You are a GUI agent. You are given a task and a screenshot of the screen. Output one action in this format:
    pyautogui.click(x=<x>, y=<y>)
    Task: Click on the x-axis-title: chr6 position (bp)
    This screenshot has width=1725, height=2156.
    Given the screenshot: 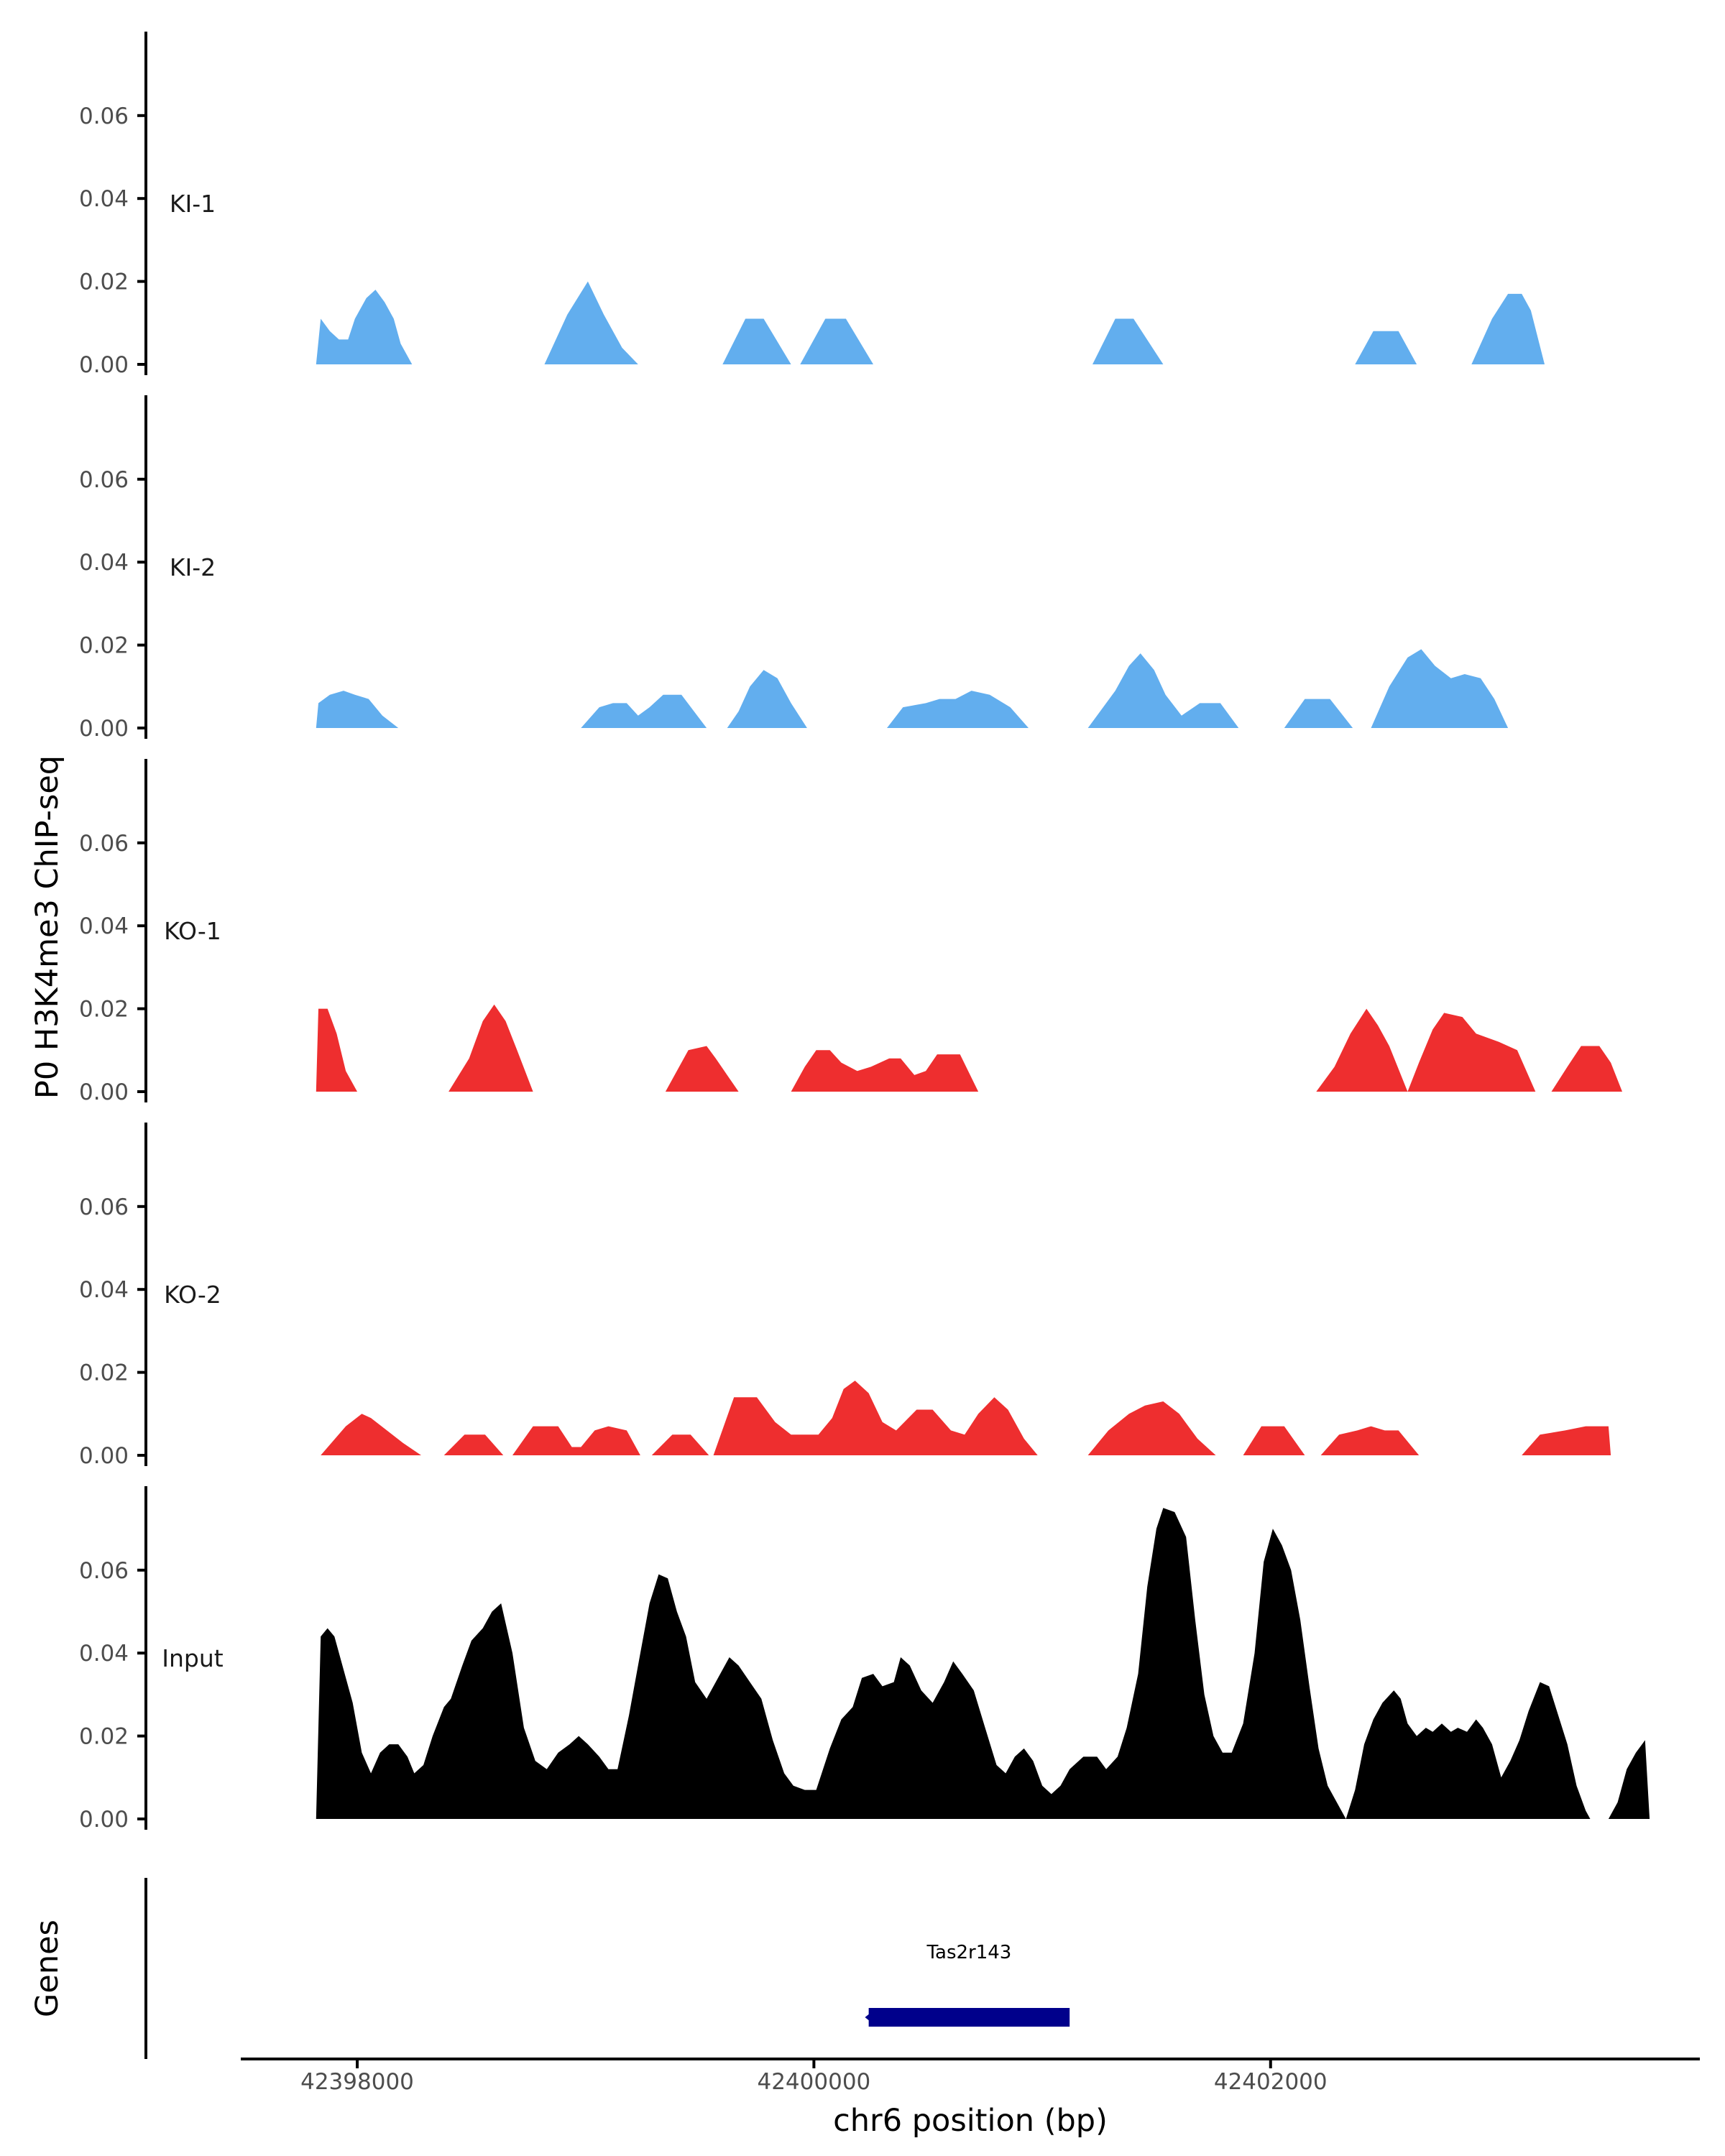 What is the action you would take?
    pyautogui.click(x=970, y=2121)
    